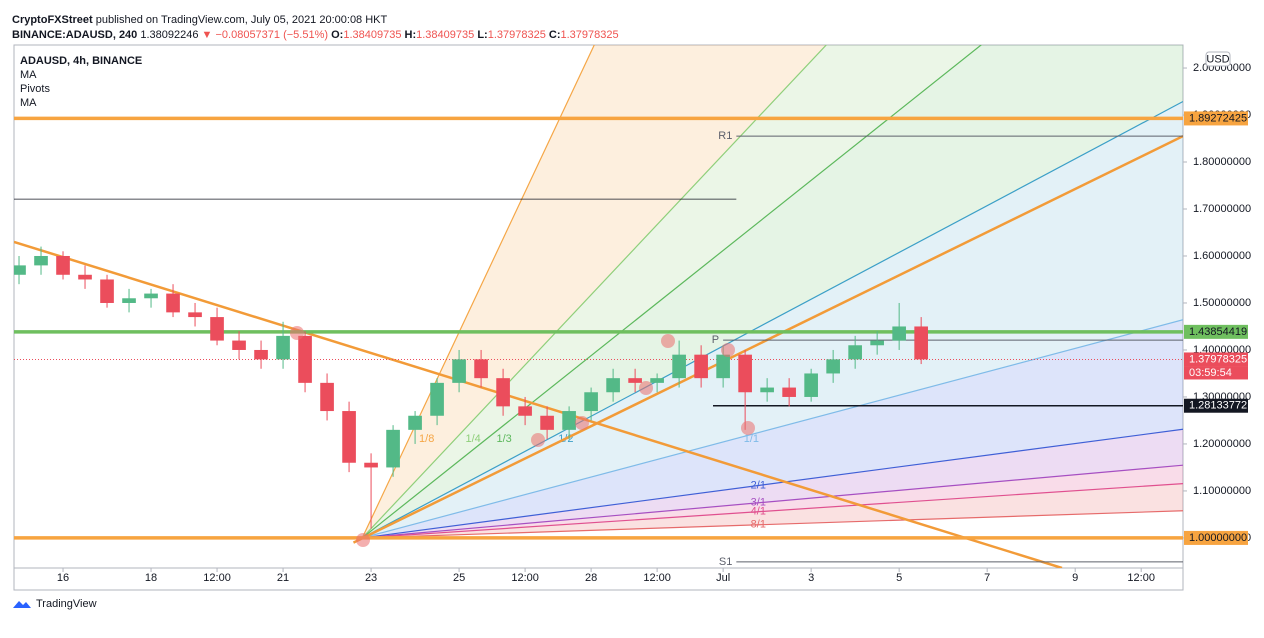 This screenshot has width=1264, height=638. I want to click on markers, so click(522, 436).